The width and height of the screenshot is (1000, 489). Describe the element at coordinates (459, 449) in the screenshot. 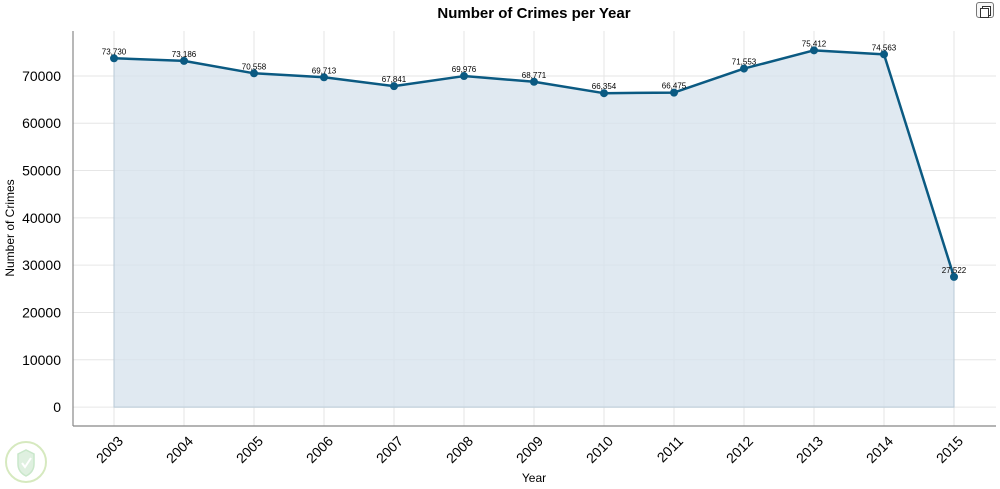

I see `x-tick-label: 2008` at that location.